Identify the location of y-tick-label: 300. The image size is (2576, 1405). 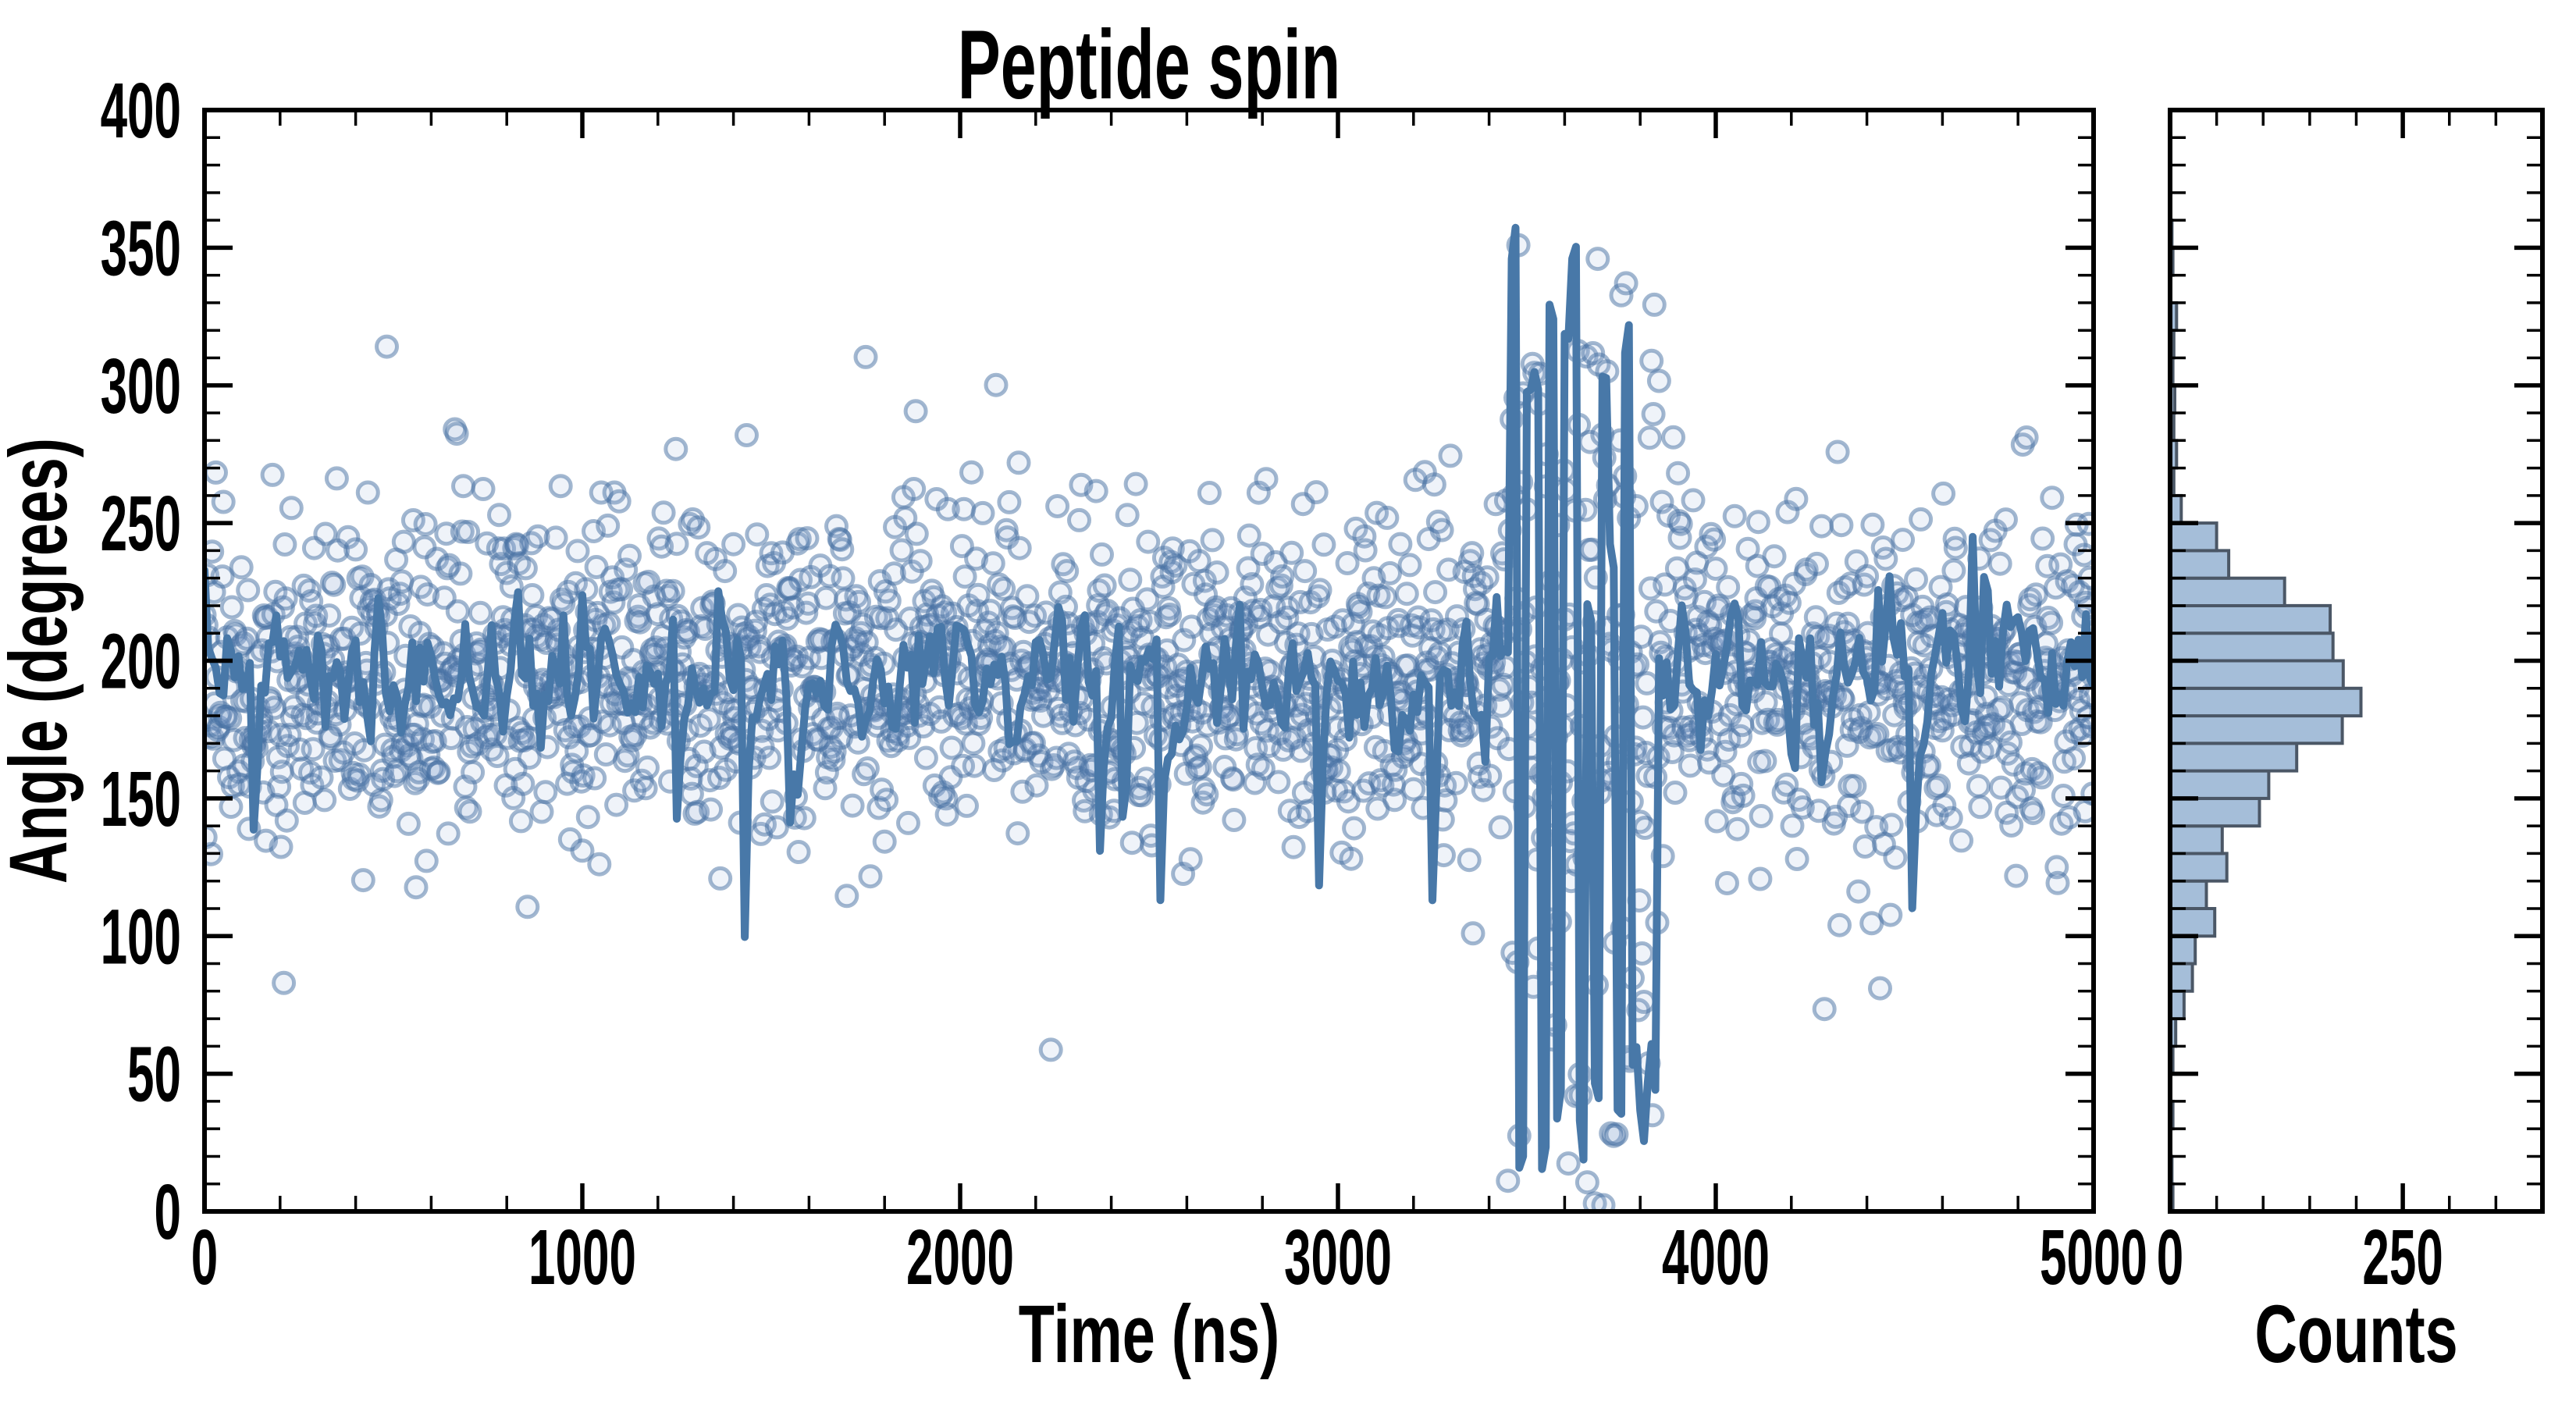
(141, 387).